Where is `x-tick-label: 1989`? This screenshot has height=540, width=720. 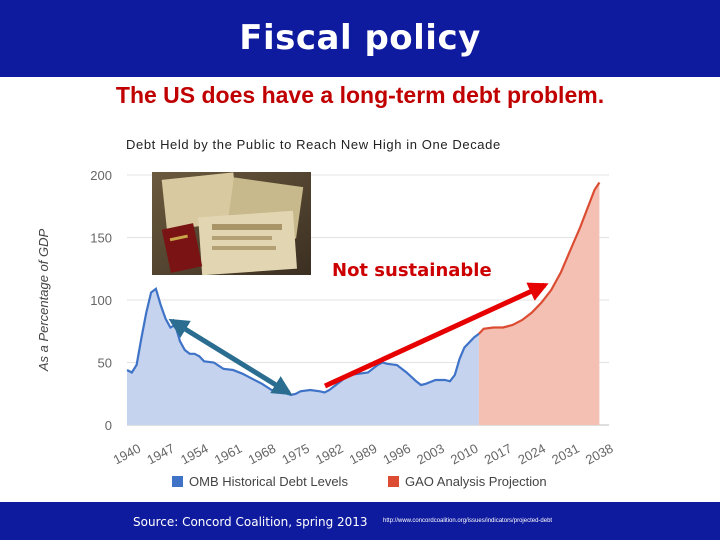 x-tick-label: 1989 is located at coordinates (363, 454).